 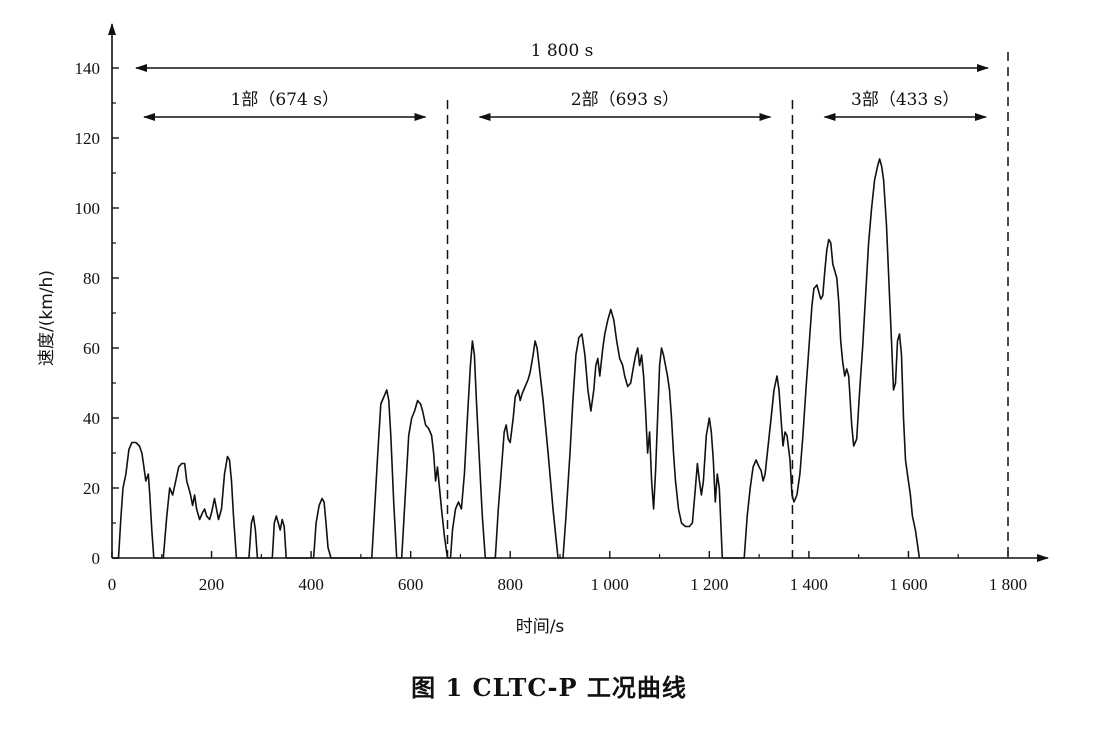 I want to click on span-label: 2部（693 s）, so click(x=625, y=100).